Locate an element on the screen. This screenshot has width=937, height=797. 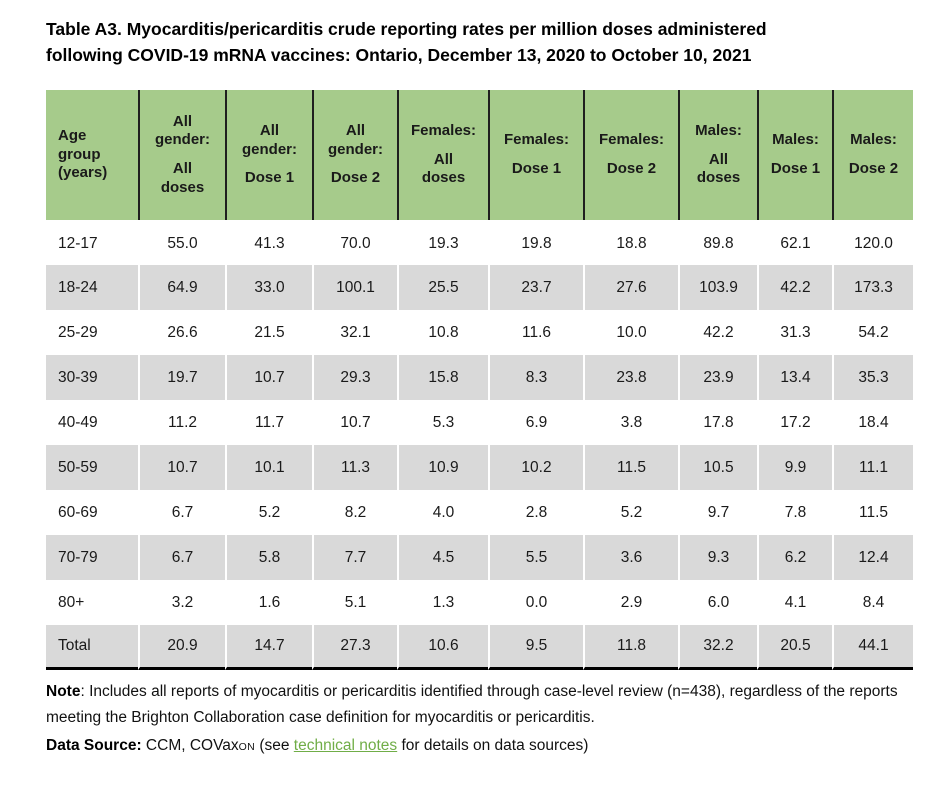
covax-on-smallcaps: ON is located at coordinates (247, 747).